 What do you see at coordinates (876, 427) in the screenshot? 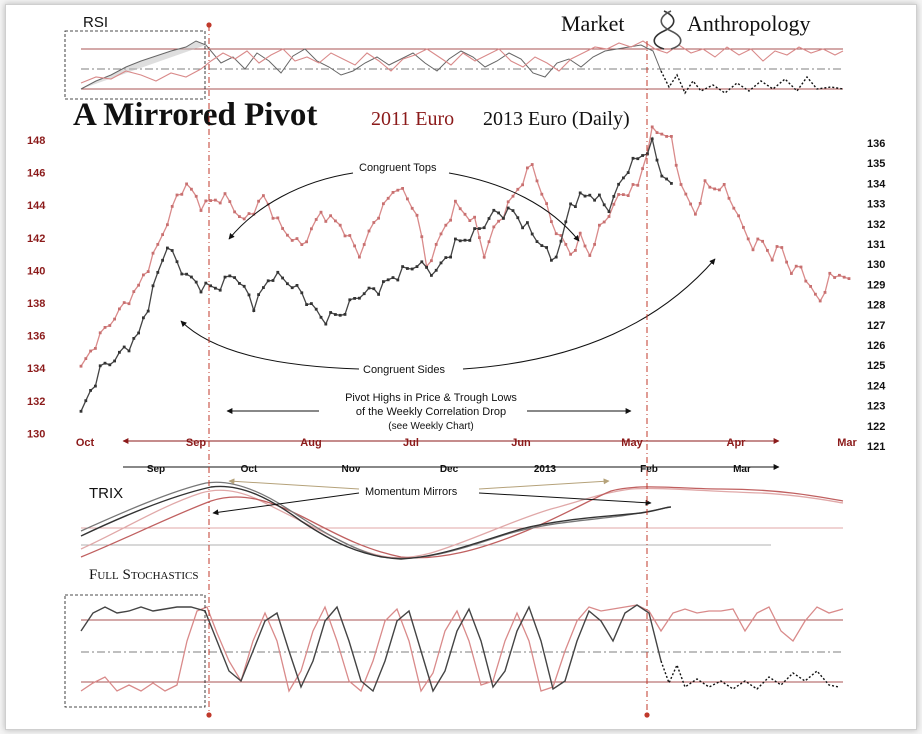
I see `right-tick-122: 122` at bounding box center [876, 427].